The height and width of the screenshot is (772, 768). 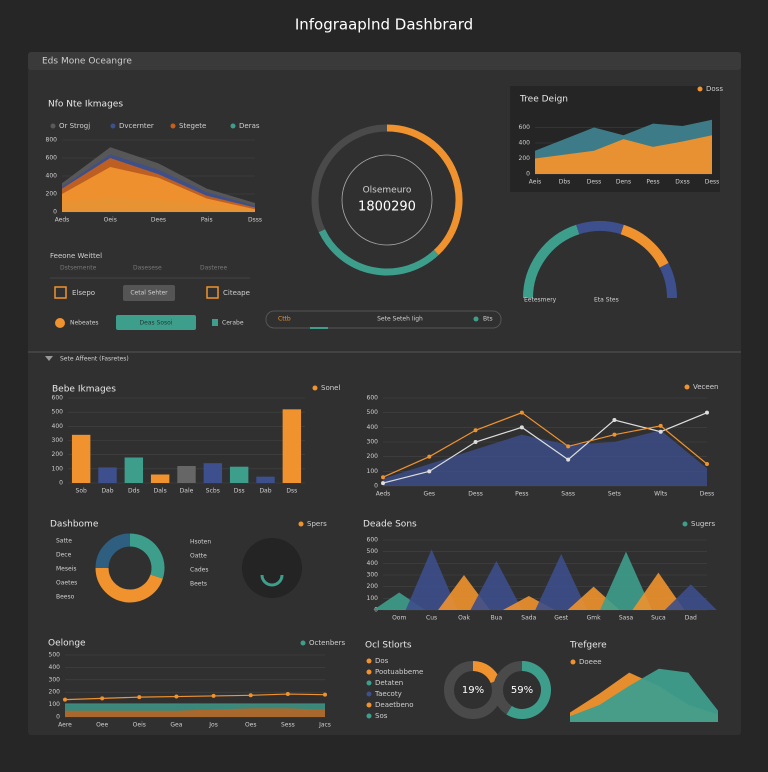 I want to click on x-tick-label: Oak, so click(x=464, y=618).